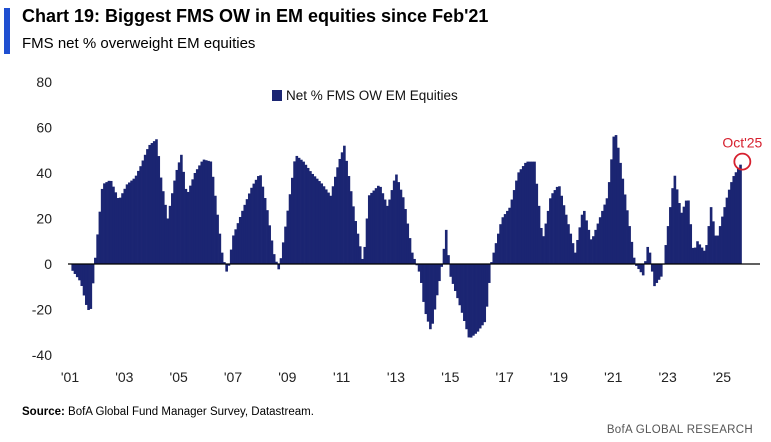 The height and width of the screenshot is (442, 771). Describe the element at coordinates (124, 377) in the screenshot. I see `x-tick-label: '03` at that location.